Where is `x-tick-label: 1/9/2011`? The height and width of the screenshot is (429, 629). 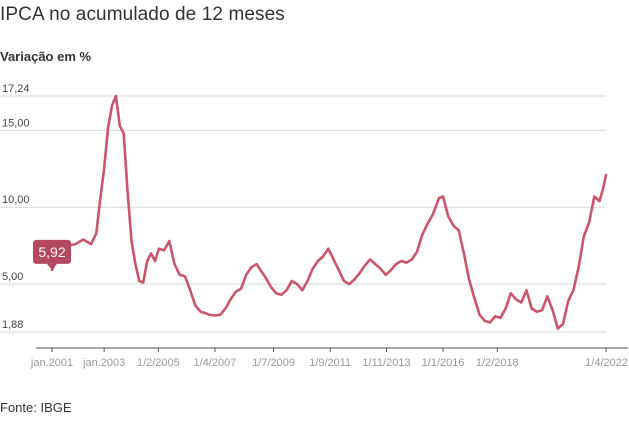
x-tick-label: 1/9/2011 is located at coordinates (330, 363).